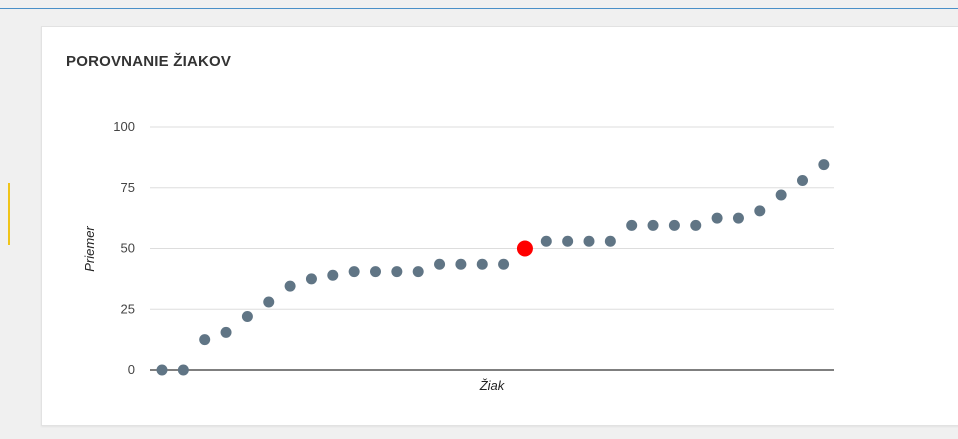 This screenshot has height=439, width=958. What do you see at coordinates (131, 369) in the screenshot?
I see `y-tick-label: 0` at bounding box center [131, 369].